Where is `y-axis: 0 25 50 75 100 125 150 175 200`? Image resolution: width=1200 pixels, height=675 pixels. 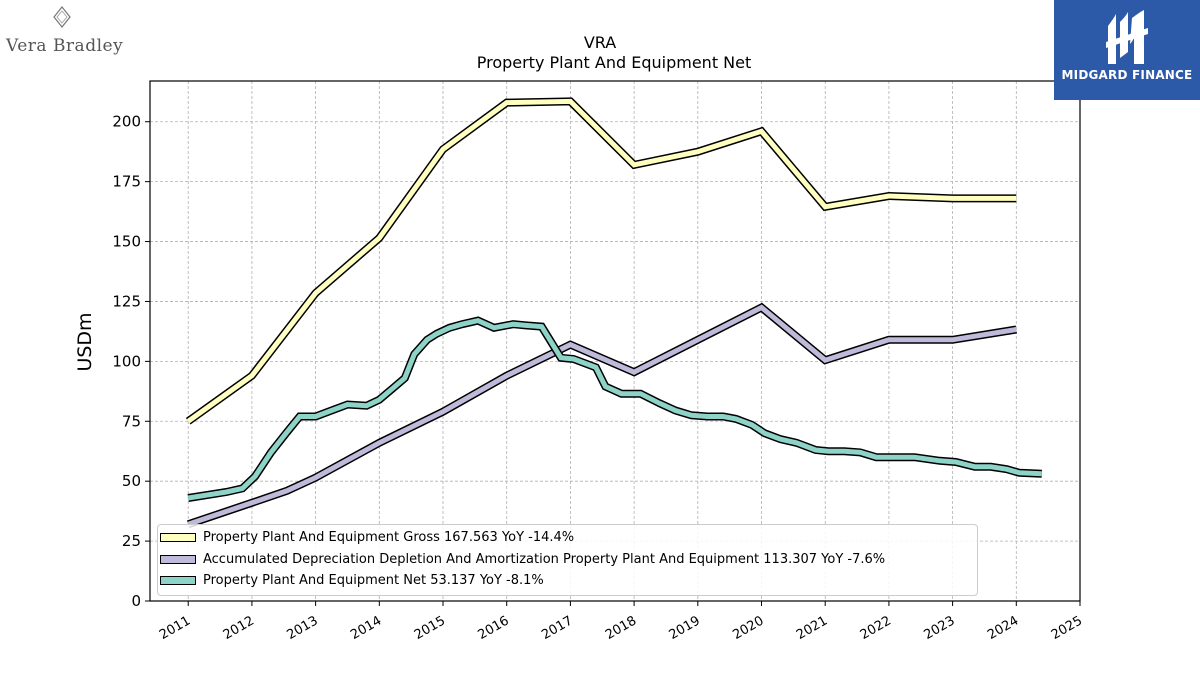 y-axis: 0 25 50 75 100 125 150 175 200 is located at coordinates (131, 361).